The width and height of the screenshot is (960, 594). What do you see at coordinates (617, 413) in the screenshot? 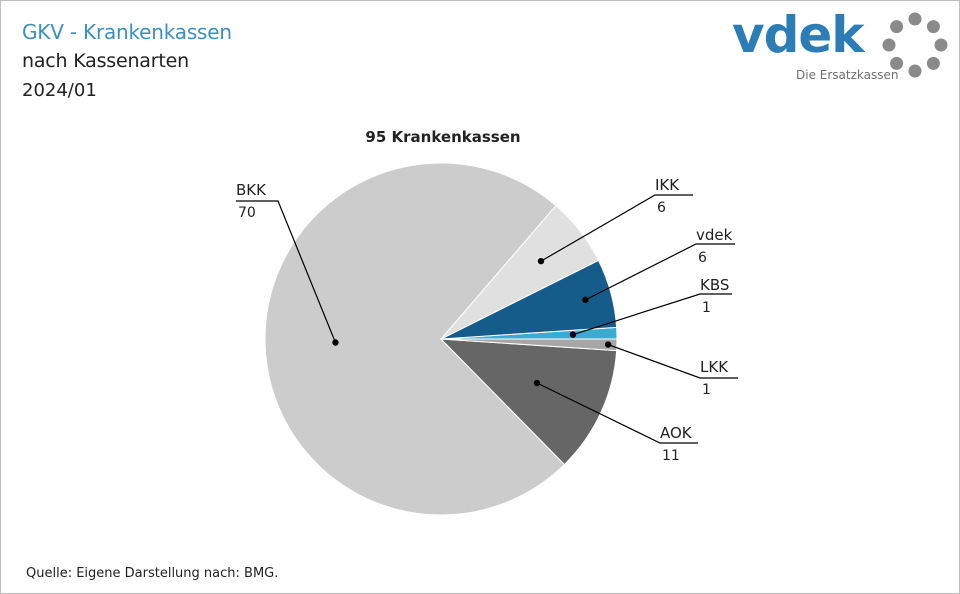
I see `leader-line-aok` at bounding box center [617, 413].